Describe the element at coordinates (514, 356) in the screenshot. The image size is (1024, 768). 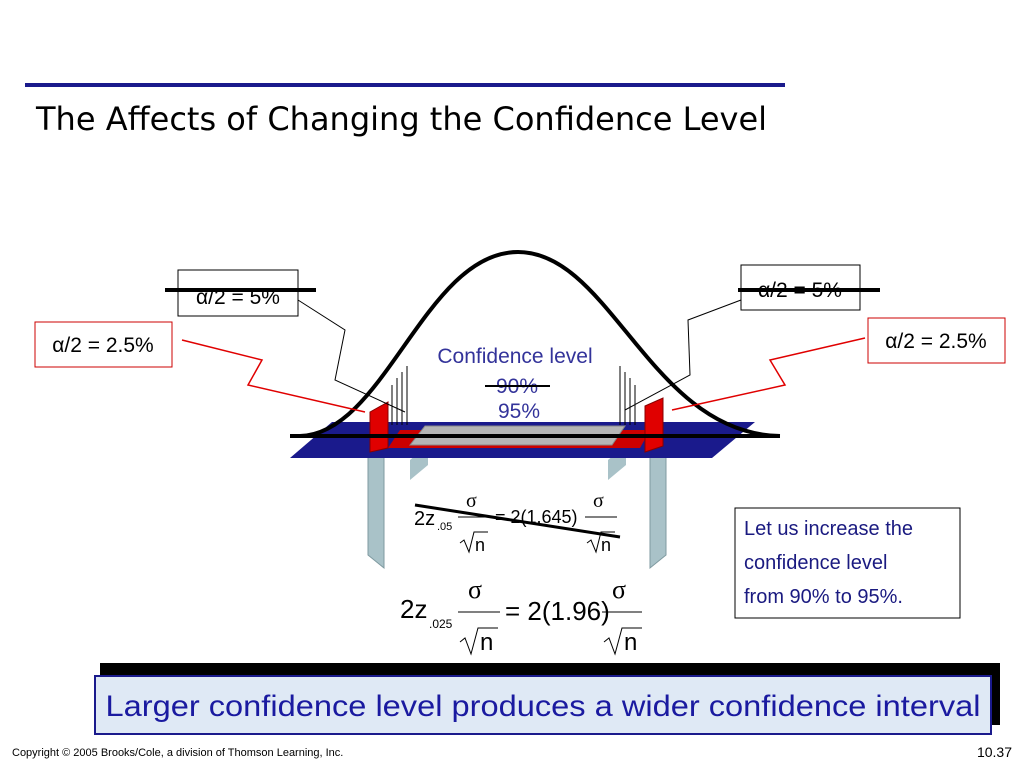
I see `confidence-caption: Confidence level` at that location.